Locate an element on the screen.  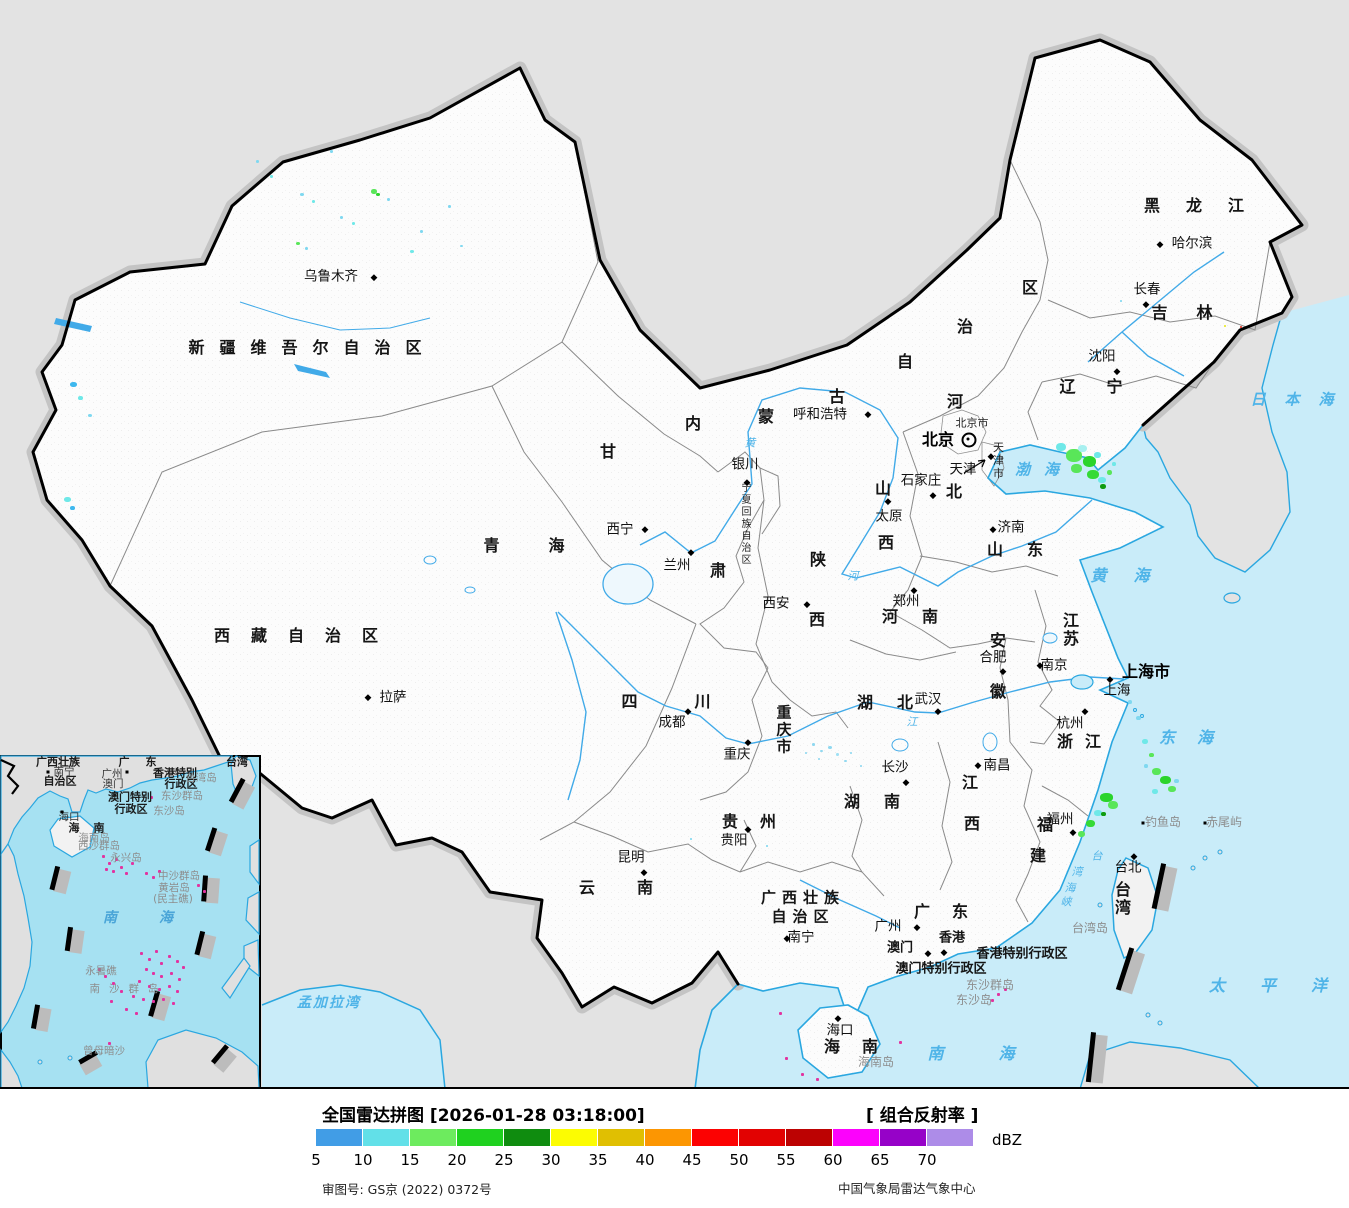
inset-island-label: 永兴岛 is located at coordinates (126, 857).